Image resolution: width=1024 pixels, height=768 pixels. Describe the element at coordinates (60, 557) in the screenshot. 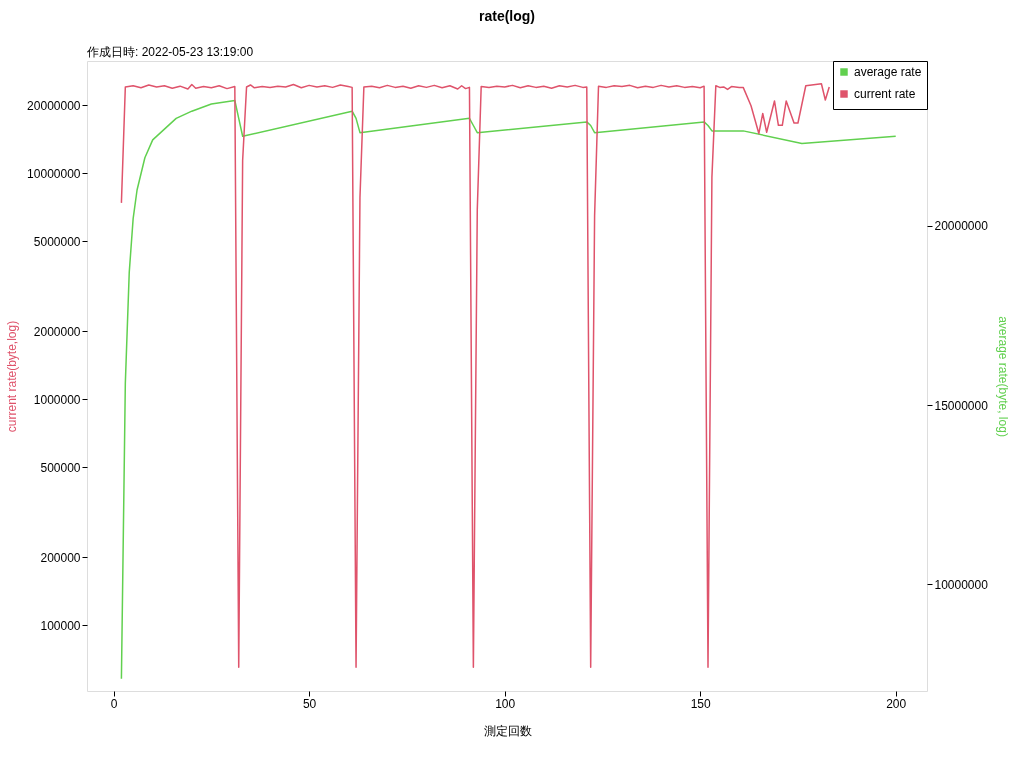

I see `y-tick-label: 200000` at that location.